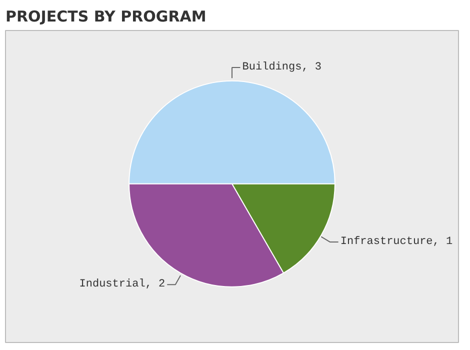  What do you see at coordinates (106, 17) in the screenshot?
I see `chart-title: PROJECTS BY PROGRAM` at bounding box center [106, 17].